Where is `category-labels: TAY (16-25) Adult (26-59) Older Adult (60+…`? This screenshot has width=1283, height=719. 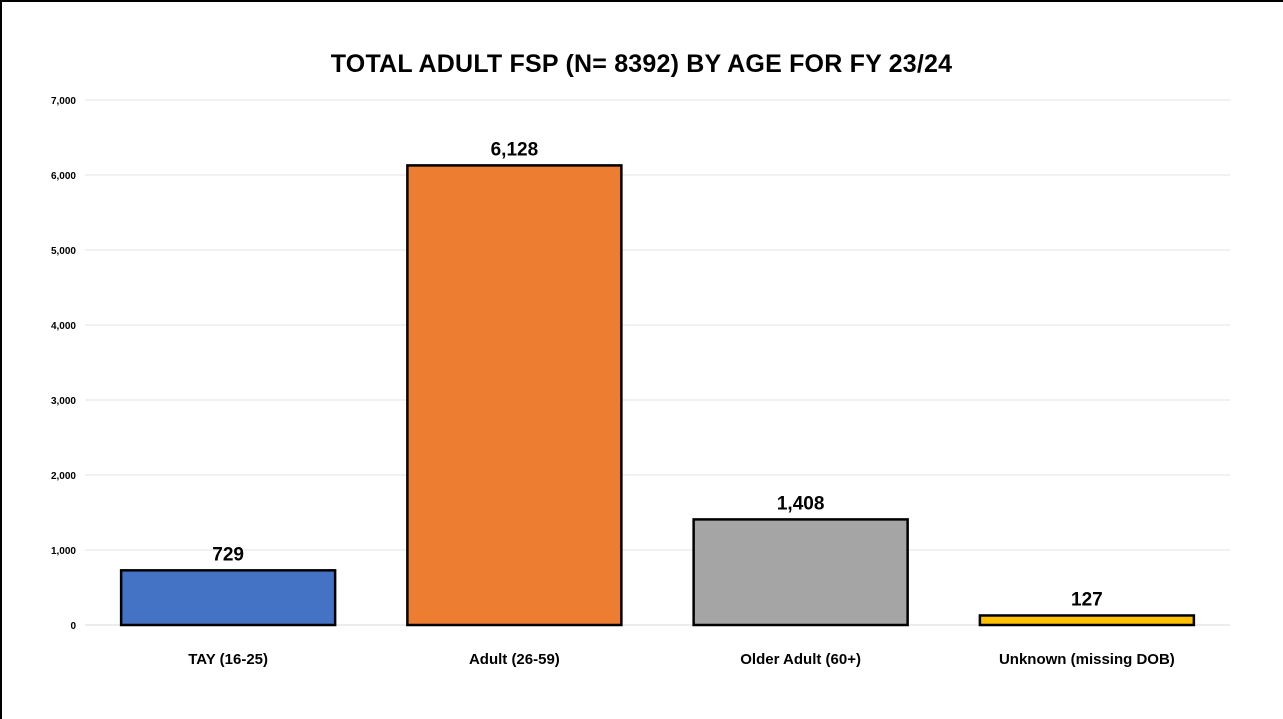
category-labels: TAY (16-25) Adult (26-59) Older Adult (60+… is located at coordinates (681, 659).